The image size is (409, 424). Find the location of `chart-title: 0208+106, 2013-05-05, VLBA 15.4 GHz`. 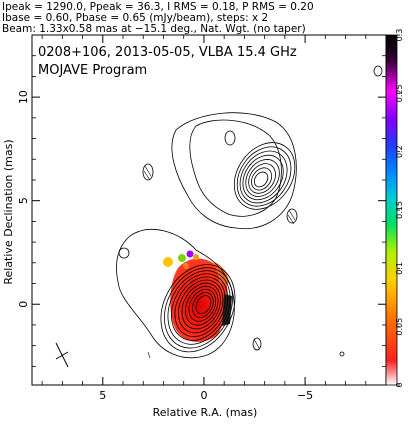

chart-title: 0208+106, 2013-05-05, VLBA 15.4 GHz is located at coordinates (167, 52).